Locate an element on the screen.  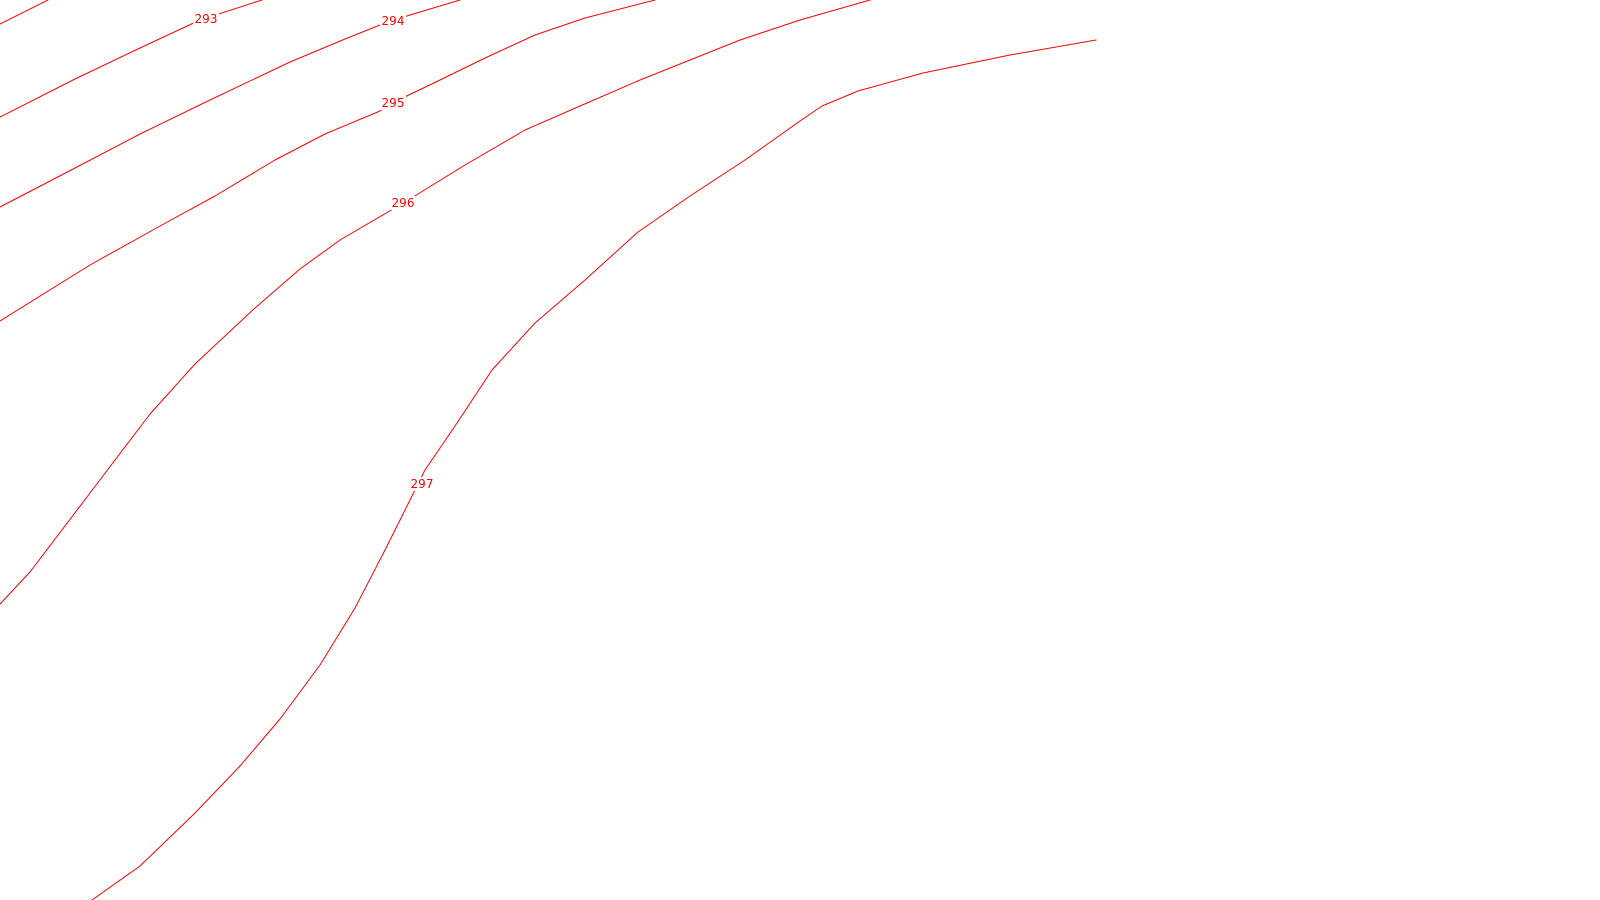
contour-293: 293 is located at coordinates (131, 59).